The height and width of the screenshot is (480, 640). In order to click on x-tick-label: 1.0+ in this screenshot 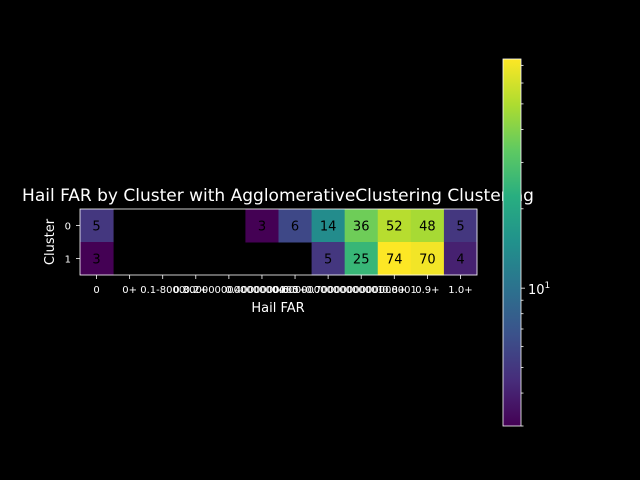, I will do `click(460, 290)`.